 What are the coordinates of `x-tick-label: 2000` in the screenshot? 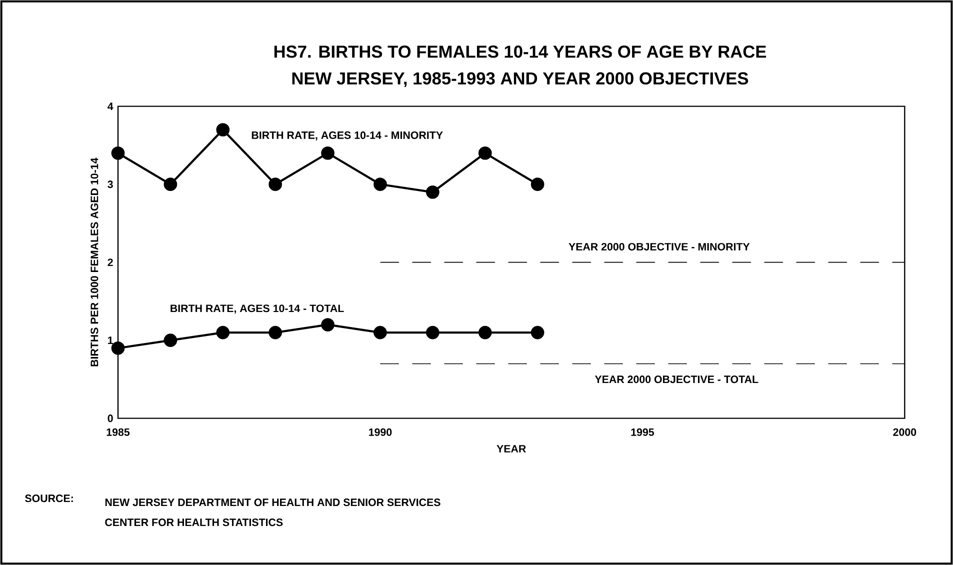 It's located at (904, 432).